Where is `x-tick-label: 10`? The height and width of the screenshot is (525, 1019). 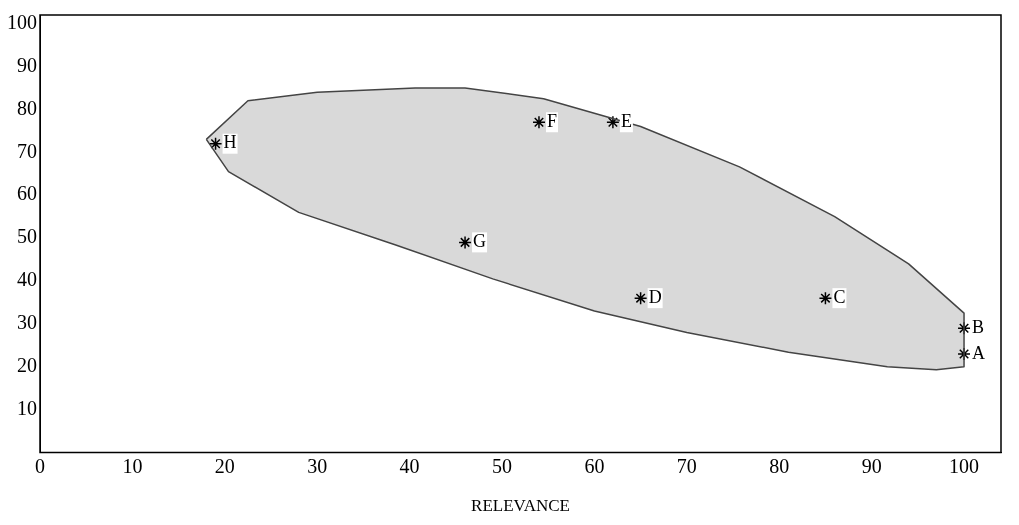 x-tick-label: 10 is located at coordinates (132, 465).